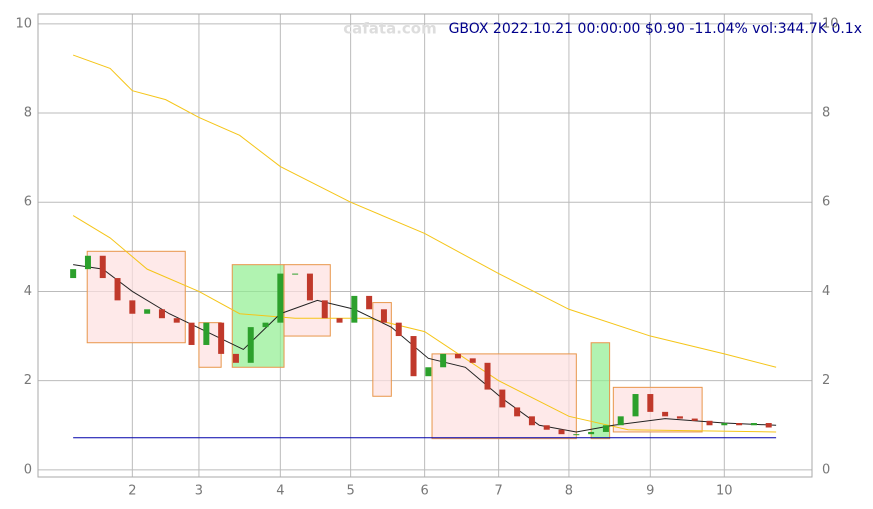 The height and width of the screenshot is (509, 873). I want to click on y-tick-label: 2, so click(28, 380).